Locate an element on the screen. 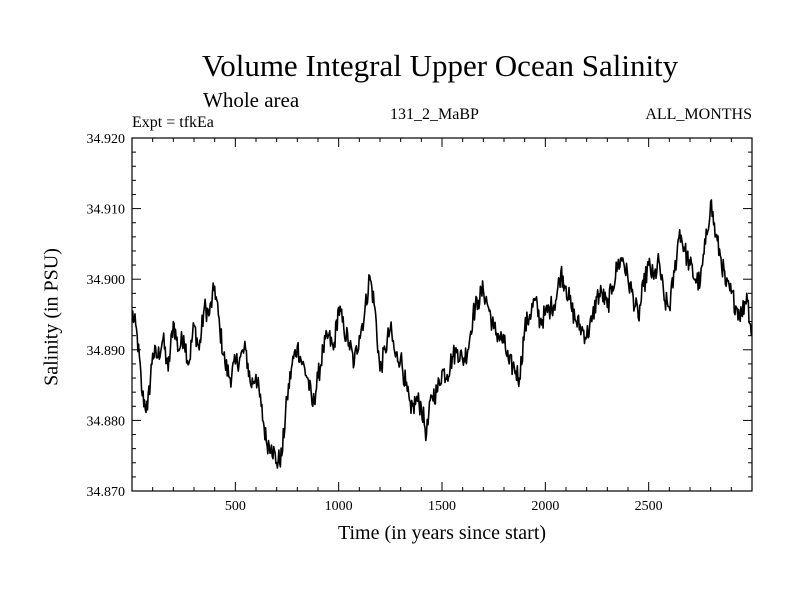 This screenshot has height=600, width=800. x-tick-label: 2000 is located at coordinates (545, 506).